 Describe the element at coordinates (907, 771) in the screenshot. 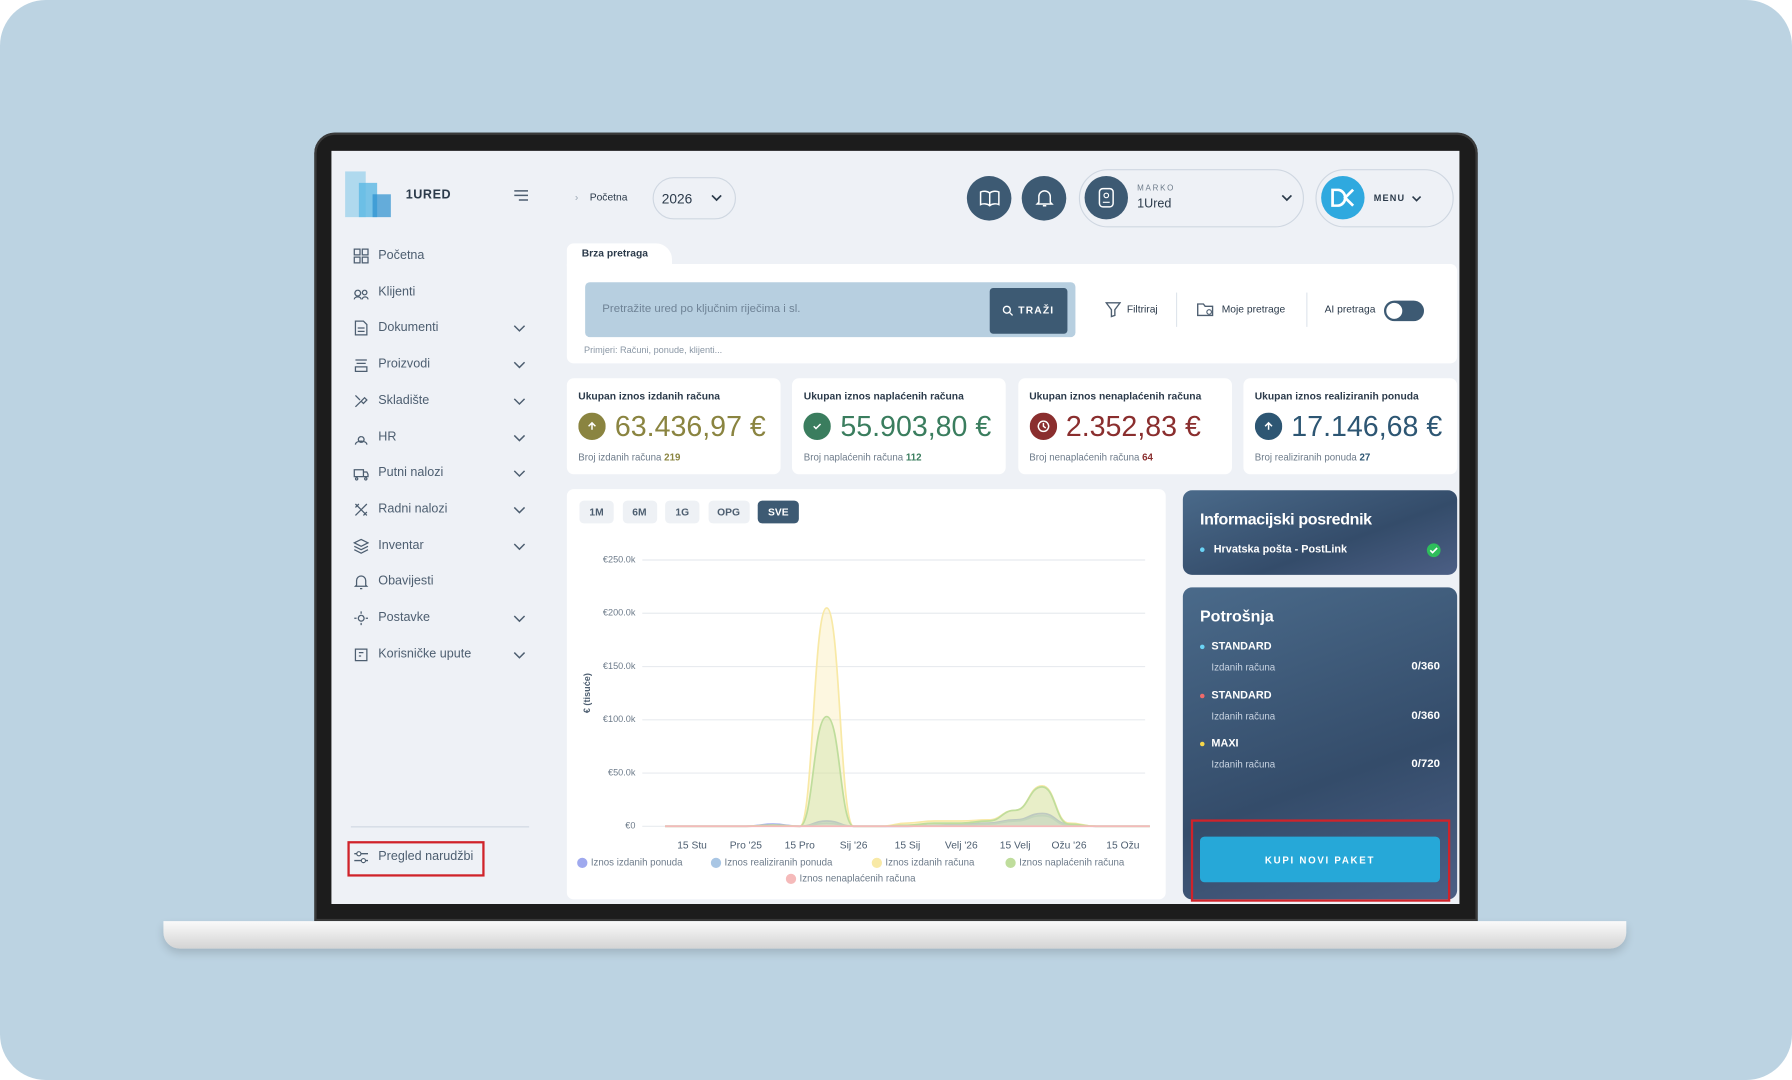

I see `series-area` at that location.